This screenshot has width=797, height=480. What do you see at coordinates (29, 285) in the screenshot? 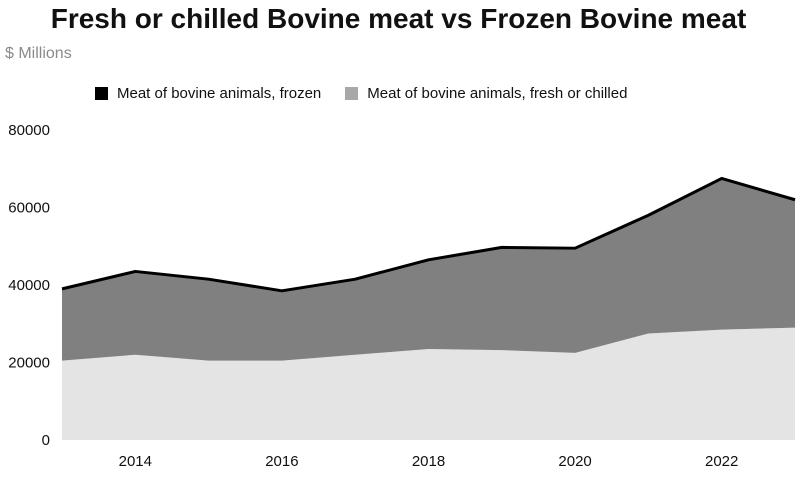
I see `y-tick-label-40000: 40000` at bounding box center [29, 285].